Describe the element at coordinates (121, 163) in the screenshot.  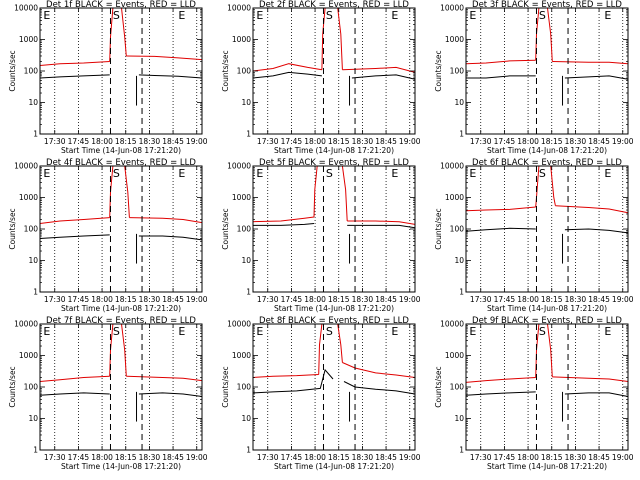
I see `panel-title: Det 4f BLACK = Events, RED = LLD` at that location.